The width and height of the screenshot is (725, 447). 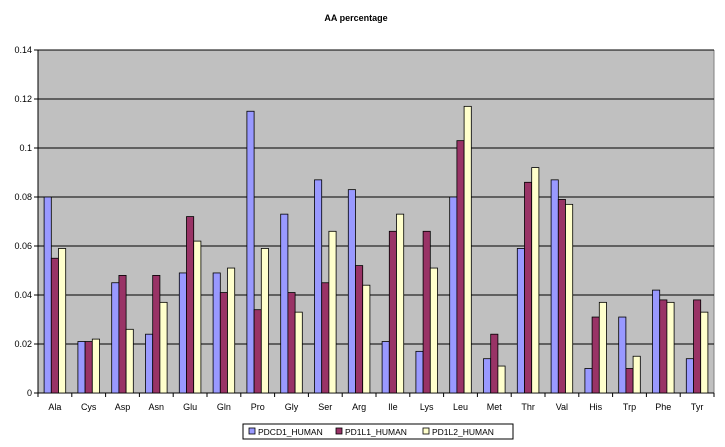 I want to click on bar-pdcd1-human-lys, so click(x=419, y=372).